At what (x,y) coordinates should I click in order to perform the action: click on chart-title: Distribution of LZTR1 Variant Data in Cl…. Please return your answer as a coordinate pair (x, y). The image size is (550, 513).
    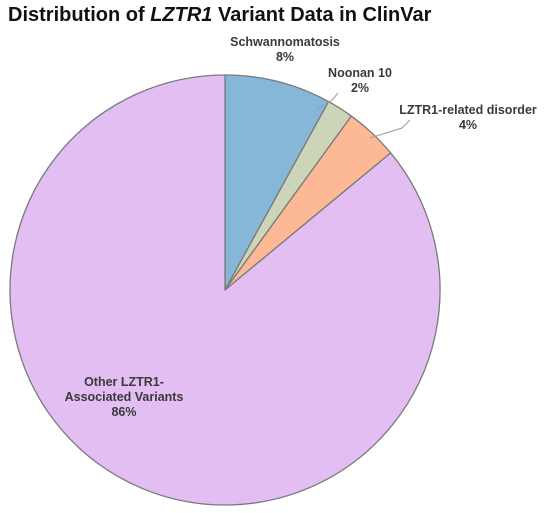
    Looking at the image, I should click on (219, 15).